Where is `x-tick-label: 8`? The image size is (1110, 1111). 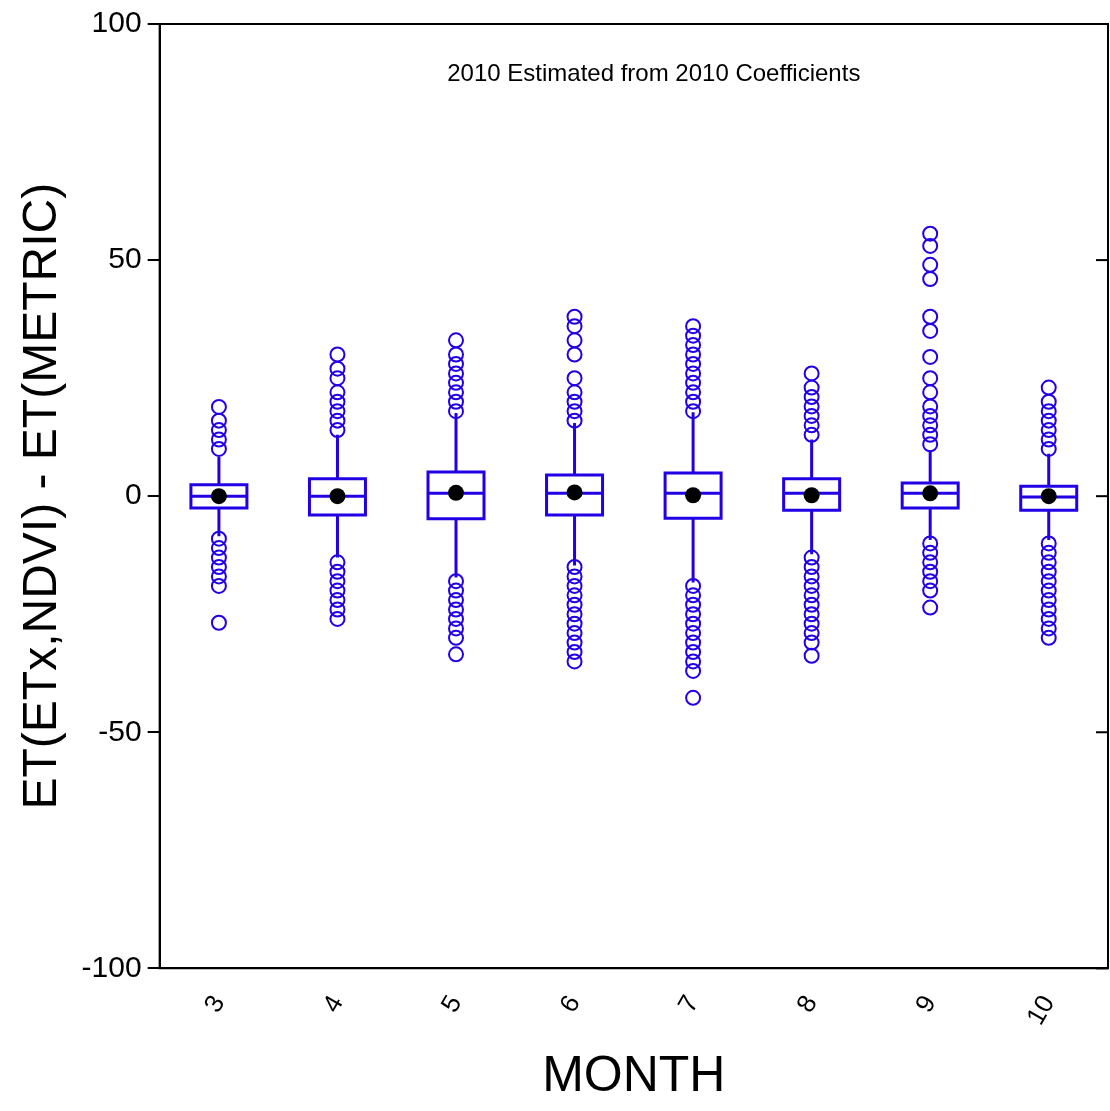 x-tick-label: 8 is located at coordinates (806, 1003).